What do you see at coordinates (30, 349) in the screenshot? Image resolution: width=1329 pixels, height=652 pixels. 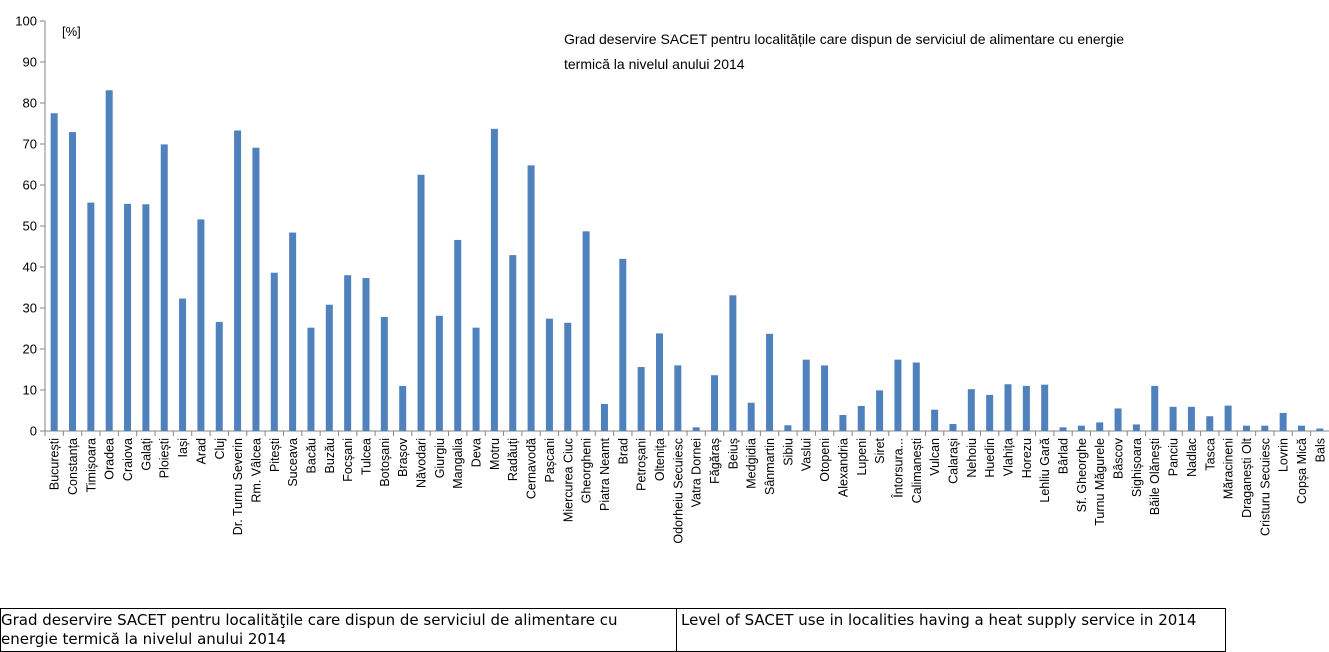 I see `y-tick-label: 20` at bounding box center [30, 349].